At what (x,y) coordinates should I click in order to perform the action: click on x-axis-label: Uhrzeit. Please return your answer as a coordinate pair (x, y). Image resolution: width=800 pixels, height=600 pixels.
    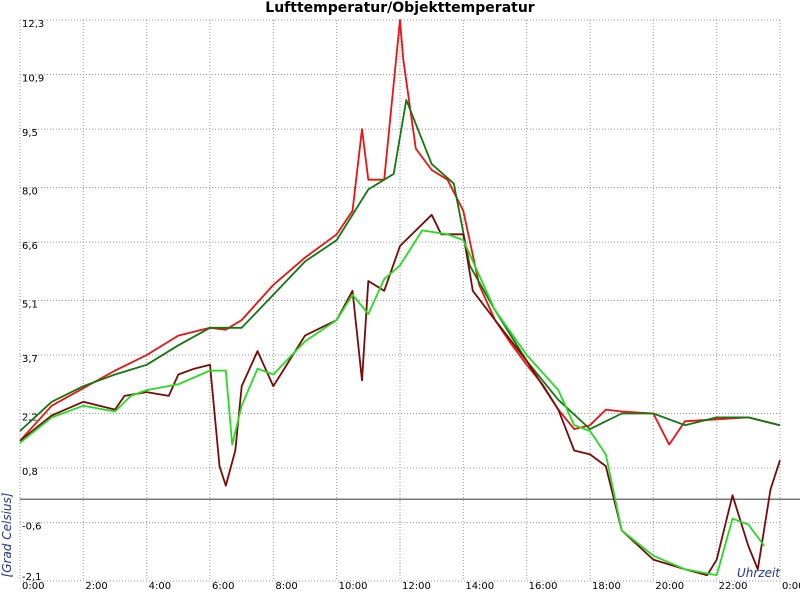
    Looking at the image, I should click on (759, 573).